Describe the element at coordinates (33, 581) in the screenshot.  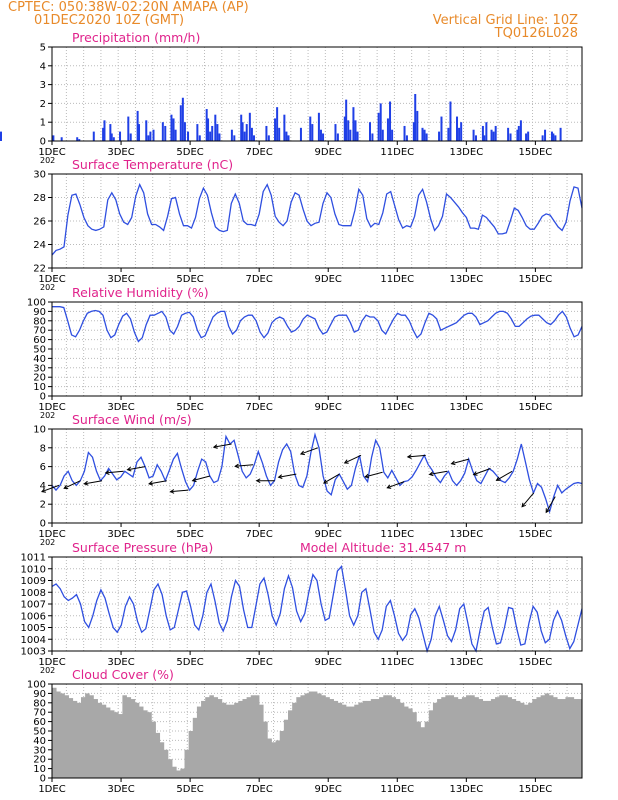
I see `y-tick-label: 1009` at that location.